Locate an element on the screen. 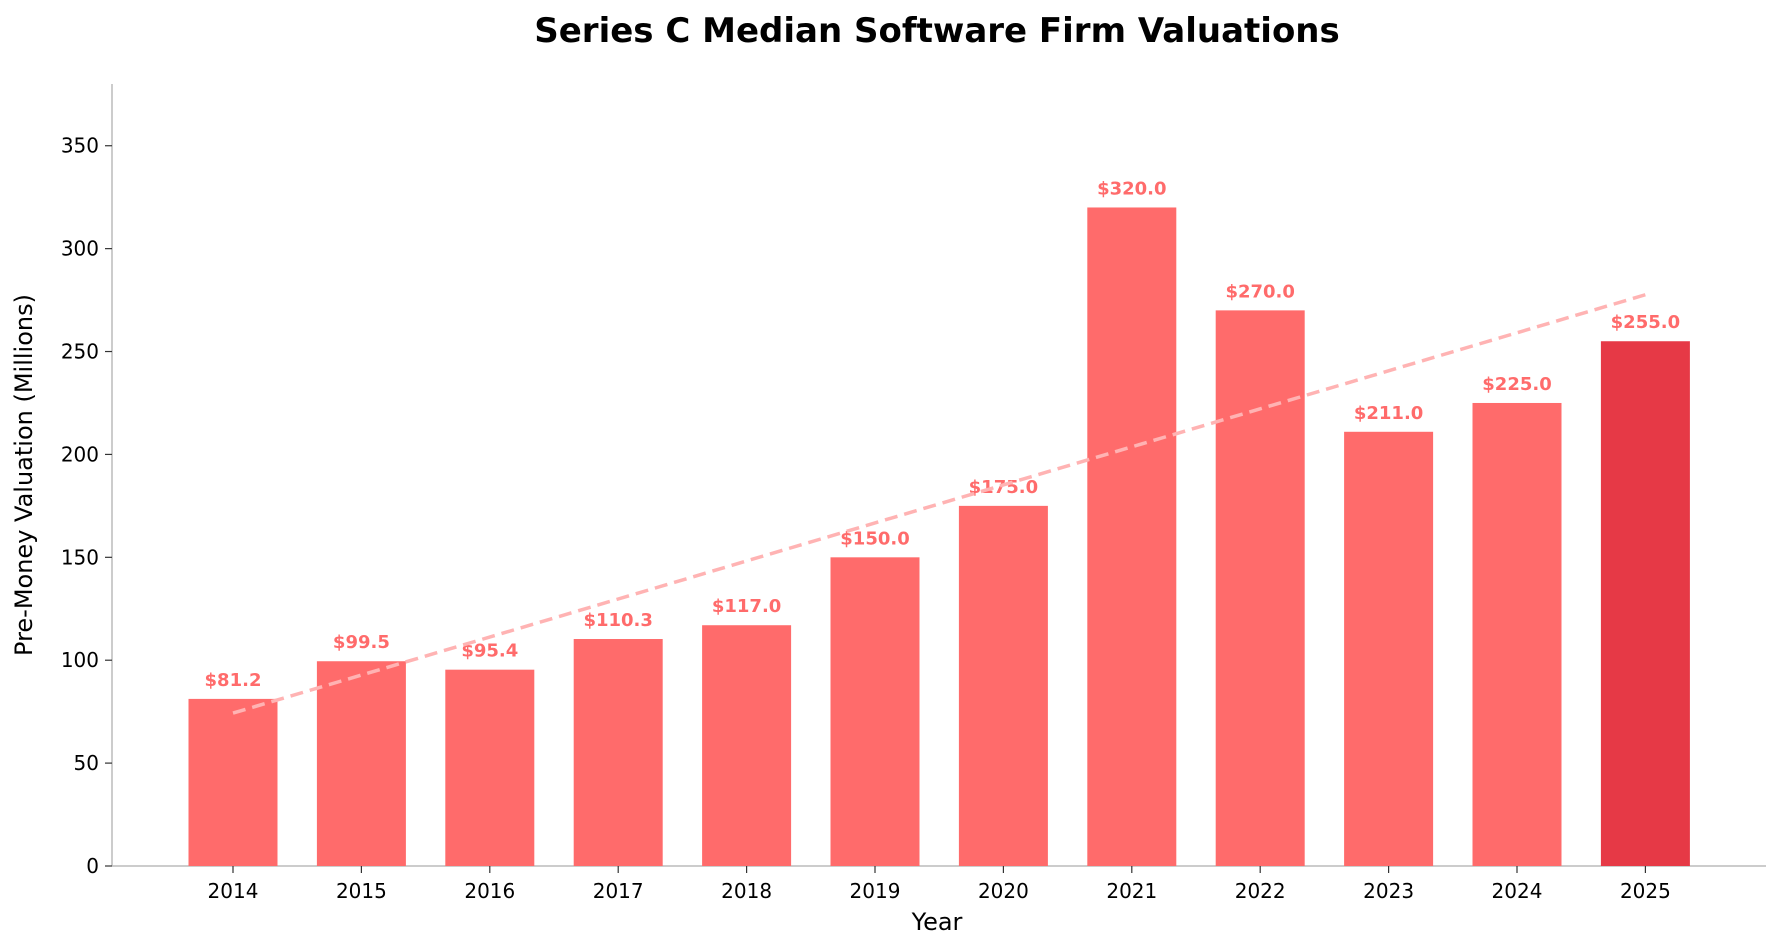 The image size is (1775, 949). y-tick-label: 200 is located at coordinates (80, 454).